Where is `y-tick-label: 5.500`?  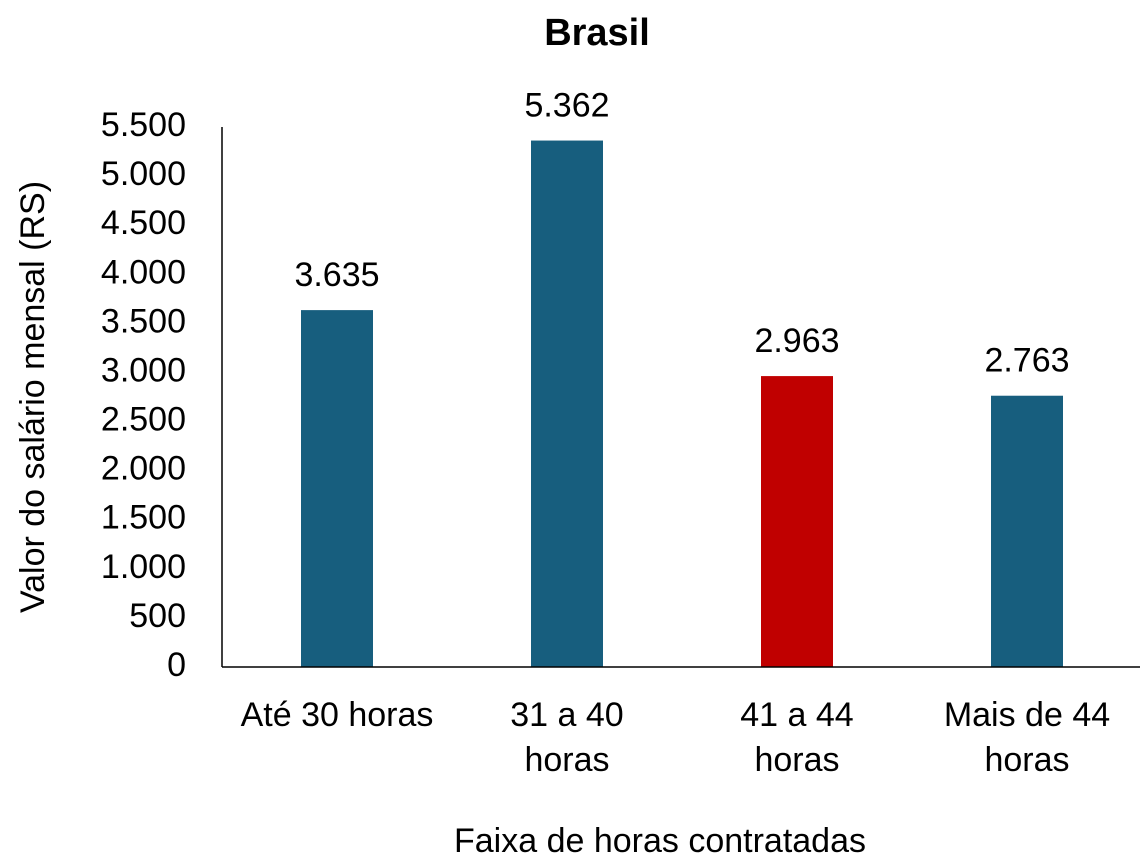
y-tick-label: 5.500 is located at coordinates (143, 125).